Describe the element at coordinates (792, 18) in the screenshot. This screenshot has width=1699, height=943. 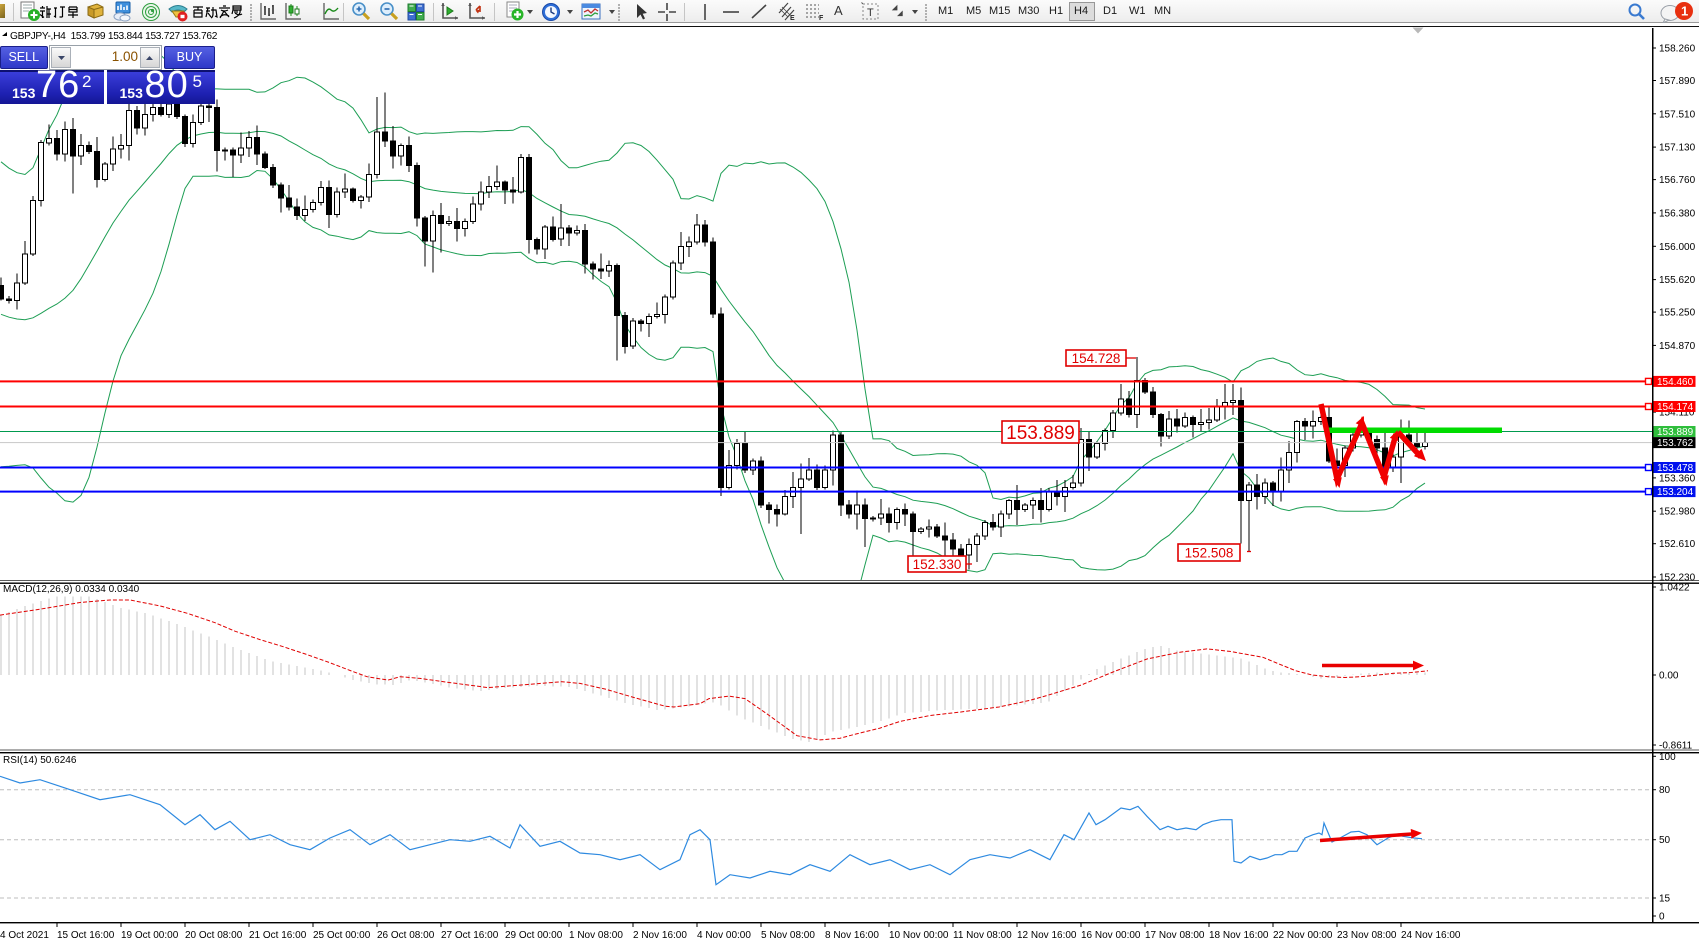
I see `svg-text: E` at that location.